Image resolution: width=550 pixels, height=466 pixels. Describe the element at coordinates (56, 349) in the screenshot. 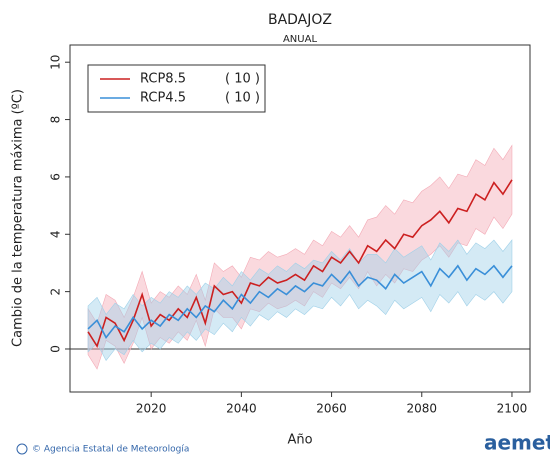

I see `y-tick-label: 0` at that location.